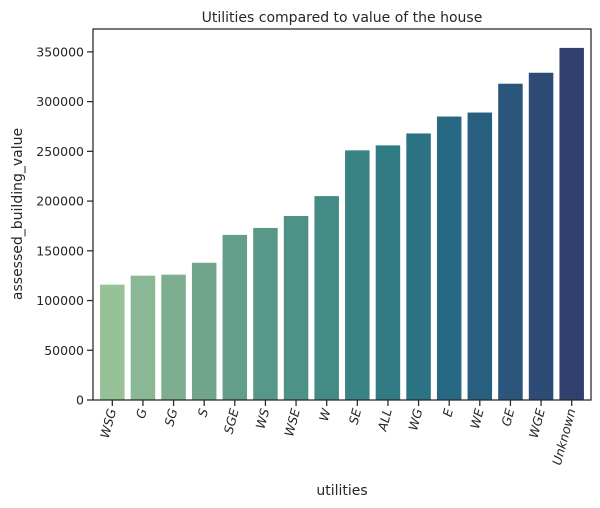 The image size is (600, 508). Describe the element at coordinates (477, 419) in the screenshot. I see `x-tick-label-we: WE` at that location.